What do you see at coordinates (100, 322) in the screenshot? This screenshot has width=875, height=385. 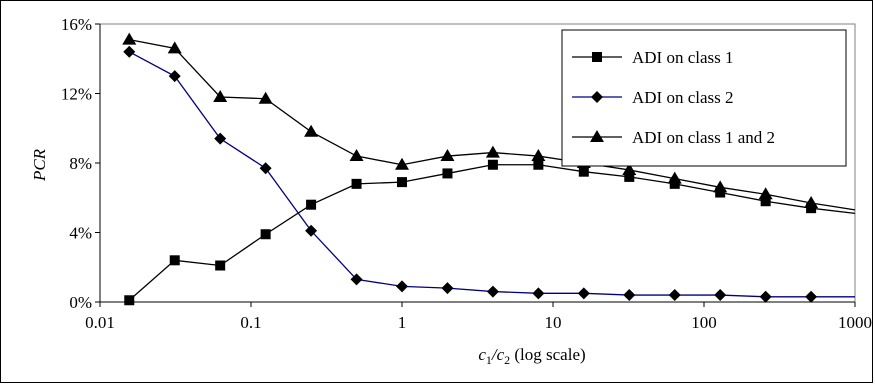 I see `x-tick-label: 0.01` at bounding box center [100, 322].